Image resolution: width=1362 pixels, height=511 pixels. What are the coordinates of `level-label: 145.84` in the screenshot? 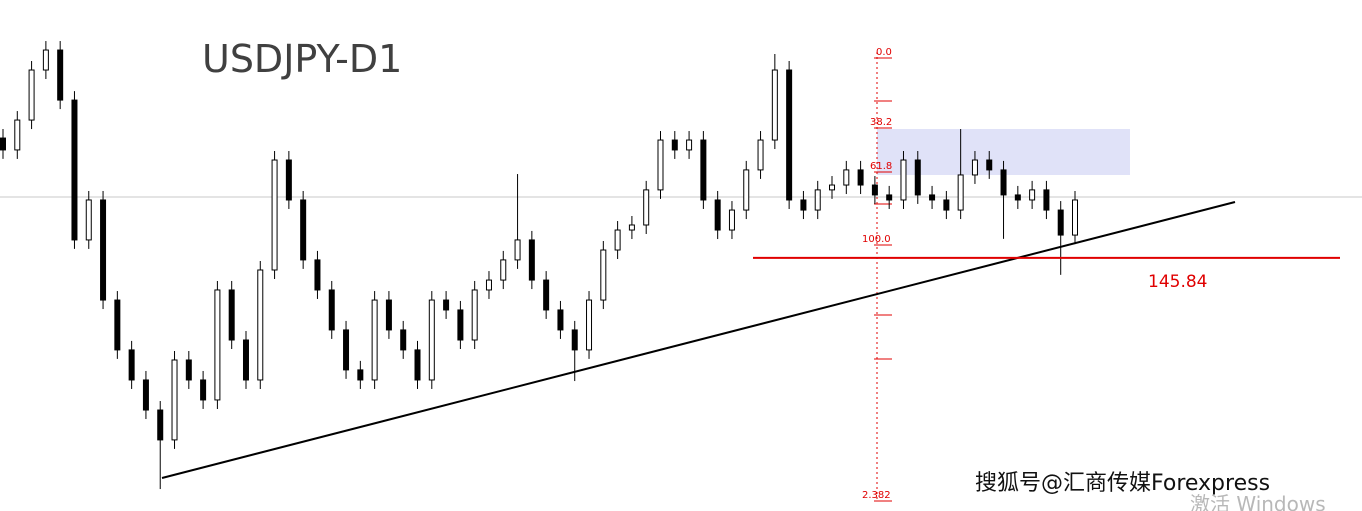 It's located at (1177, 282).